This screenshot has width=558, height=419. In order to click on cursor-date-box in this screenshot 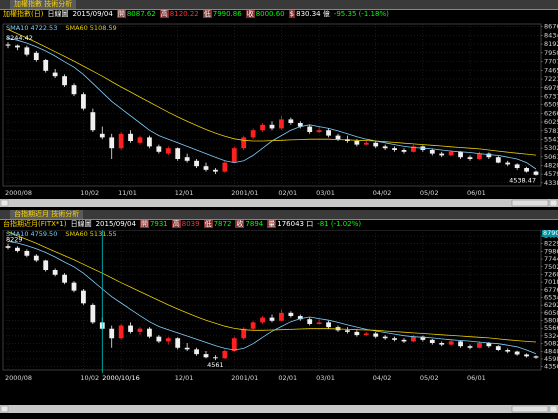, I will do `click(118, 378)`.